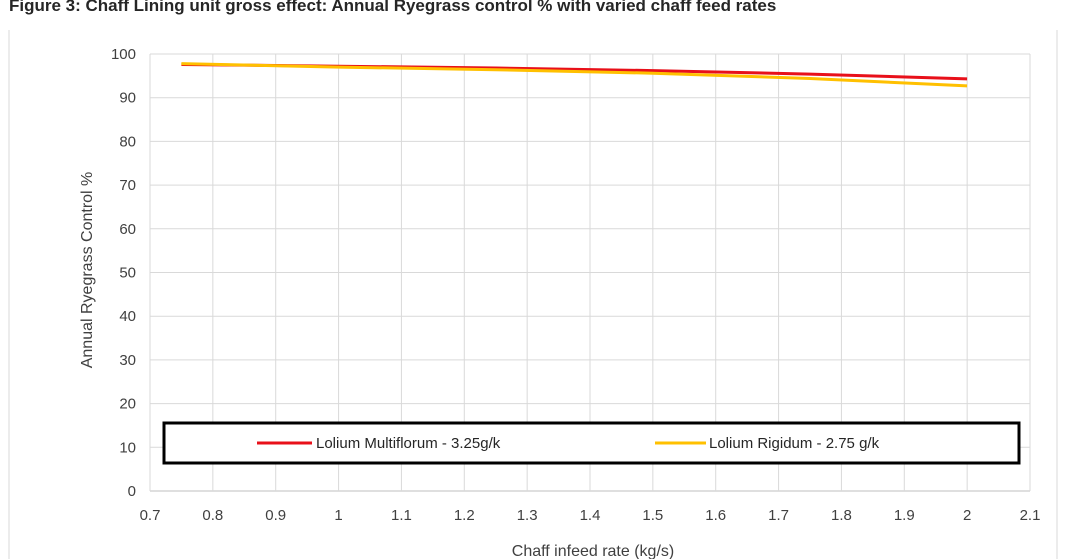  I want to click on x-tick-label: 1.3, so click(527, 515).